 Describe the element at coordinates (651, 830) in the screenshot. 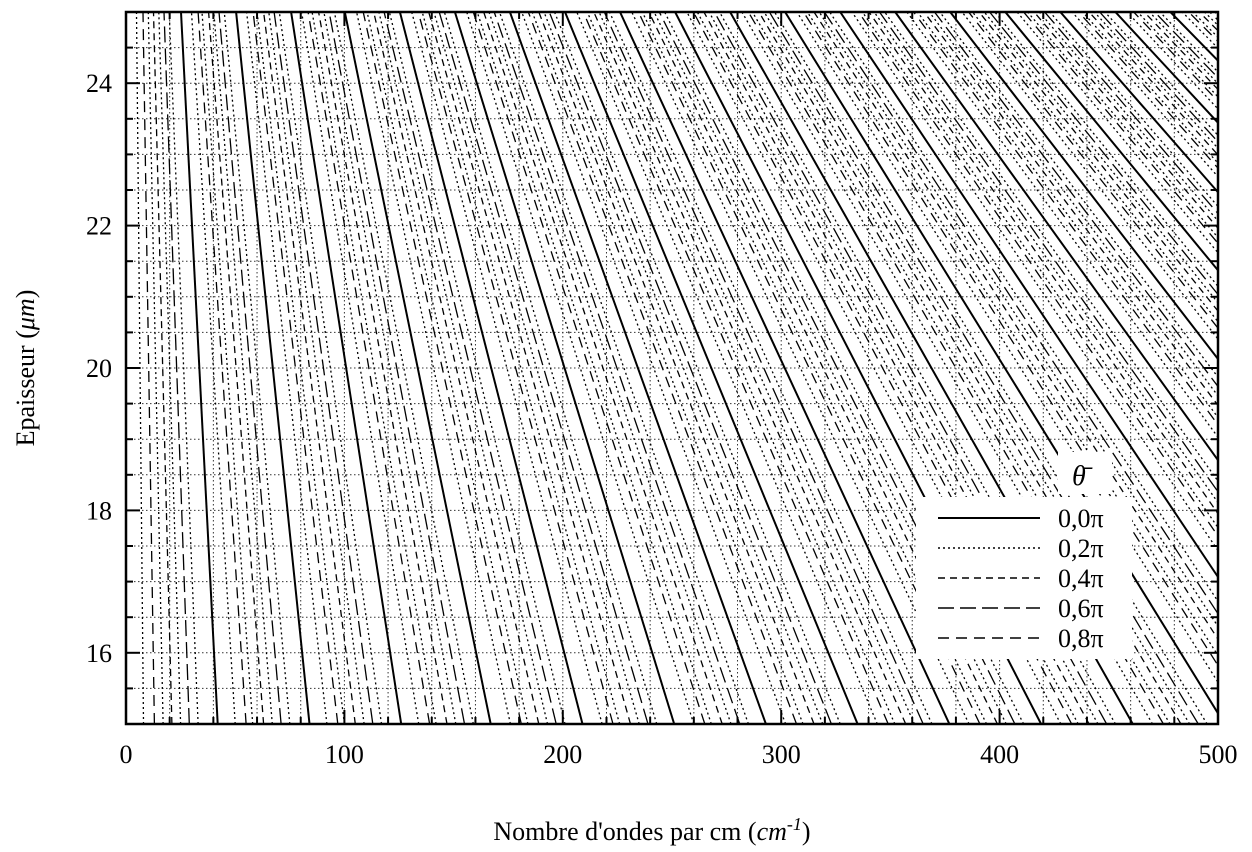

I see `x-axis-title: Nombre d'ondes par cm (cm-1)` at that location.